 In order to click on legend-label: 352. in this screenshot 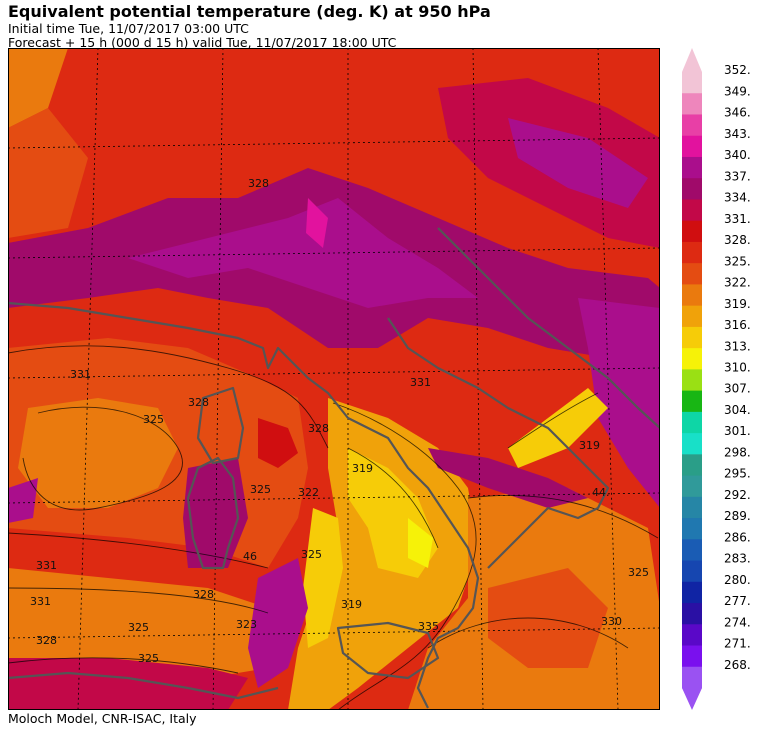, I will do `click(737, 70)`.